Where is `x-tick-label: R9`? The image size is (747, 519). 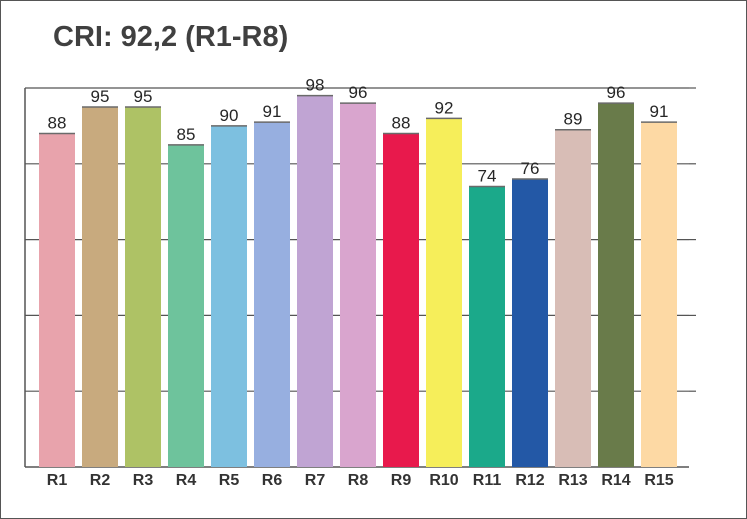
x-tick-label: R9 is located at coordinates (401, 480).